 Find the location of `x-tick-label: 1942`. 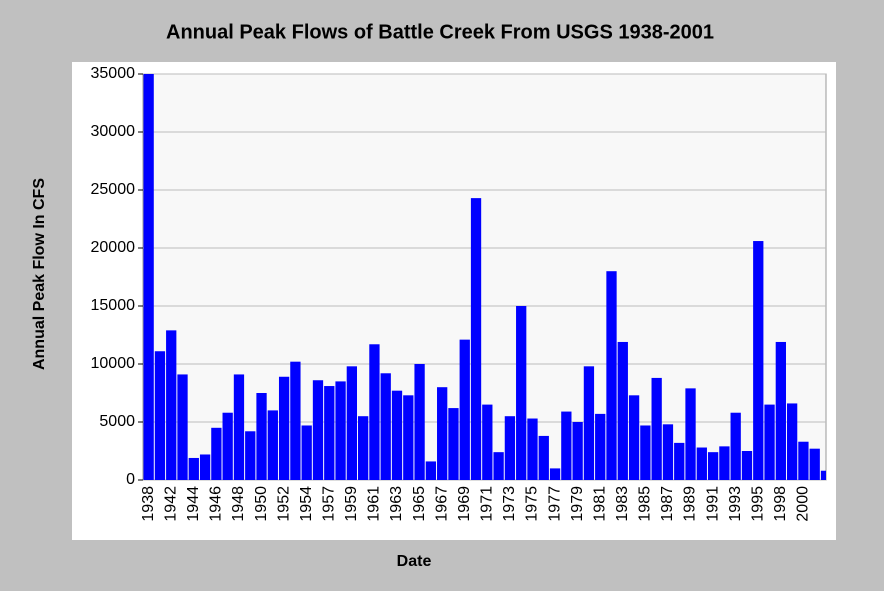

x-tick-label: 1942 is located at coordinates (170, 504).